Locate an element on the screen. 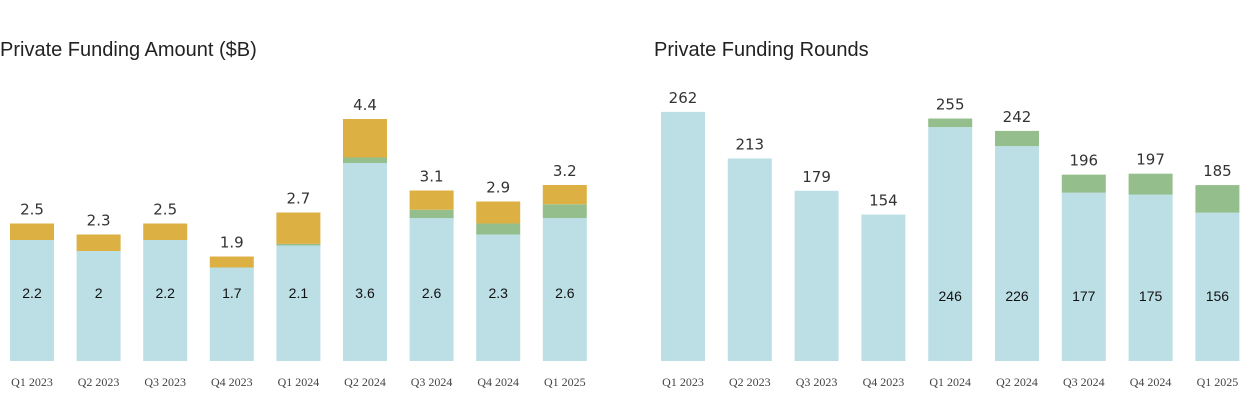  amount-total-label: 3.1 is located at coordinates (432, 177).